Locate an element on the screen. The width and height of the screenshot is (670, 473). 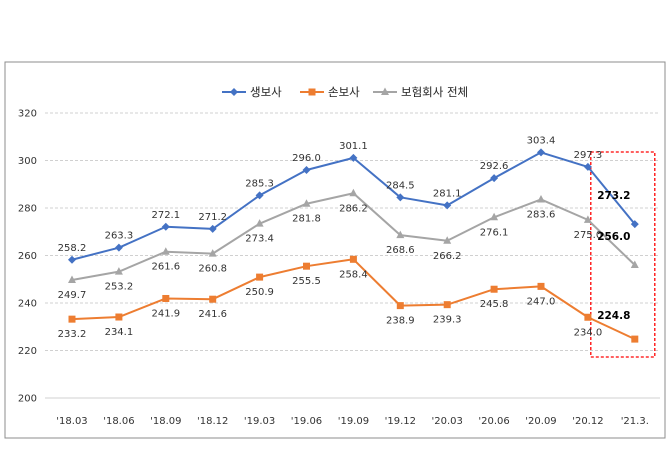
x-tick-label: '19.09 is located at coordinates (353, 421).